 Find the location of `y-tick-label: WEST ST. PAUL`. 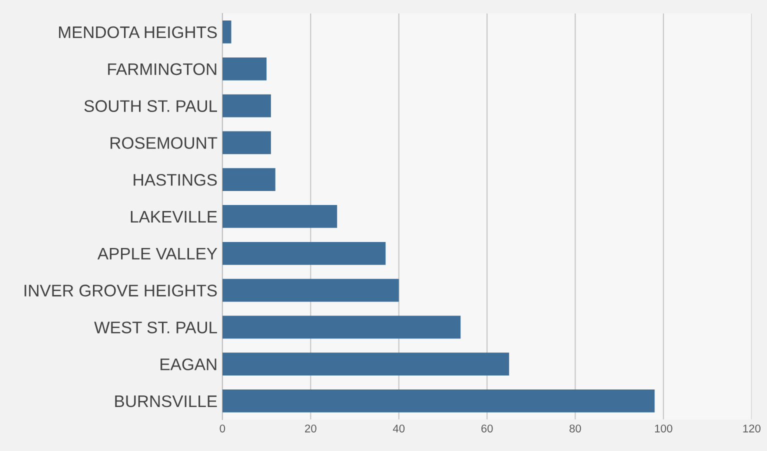

y-tick-label: WEST ST. PAUL is located at coordinates (156, 328).